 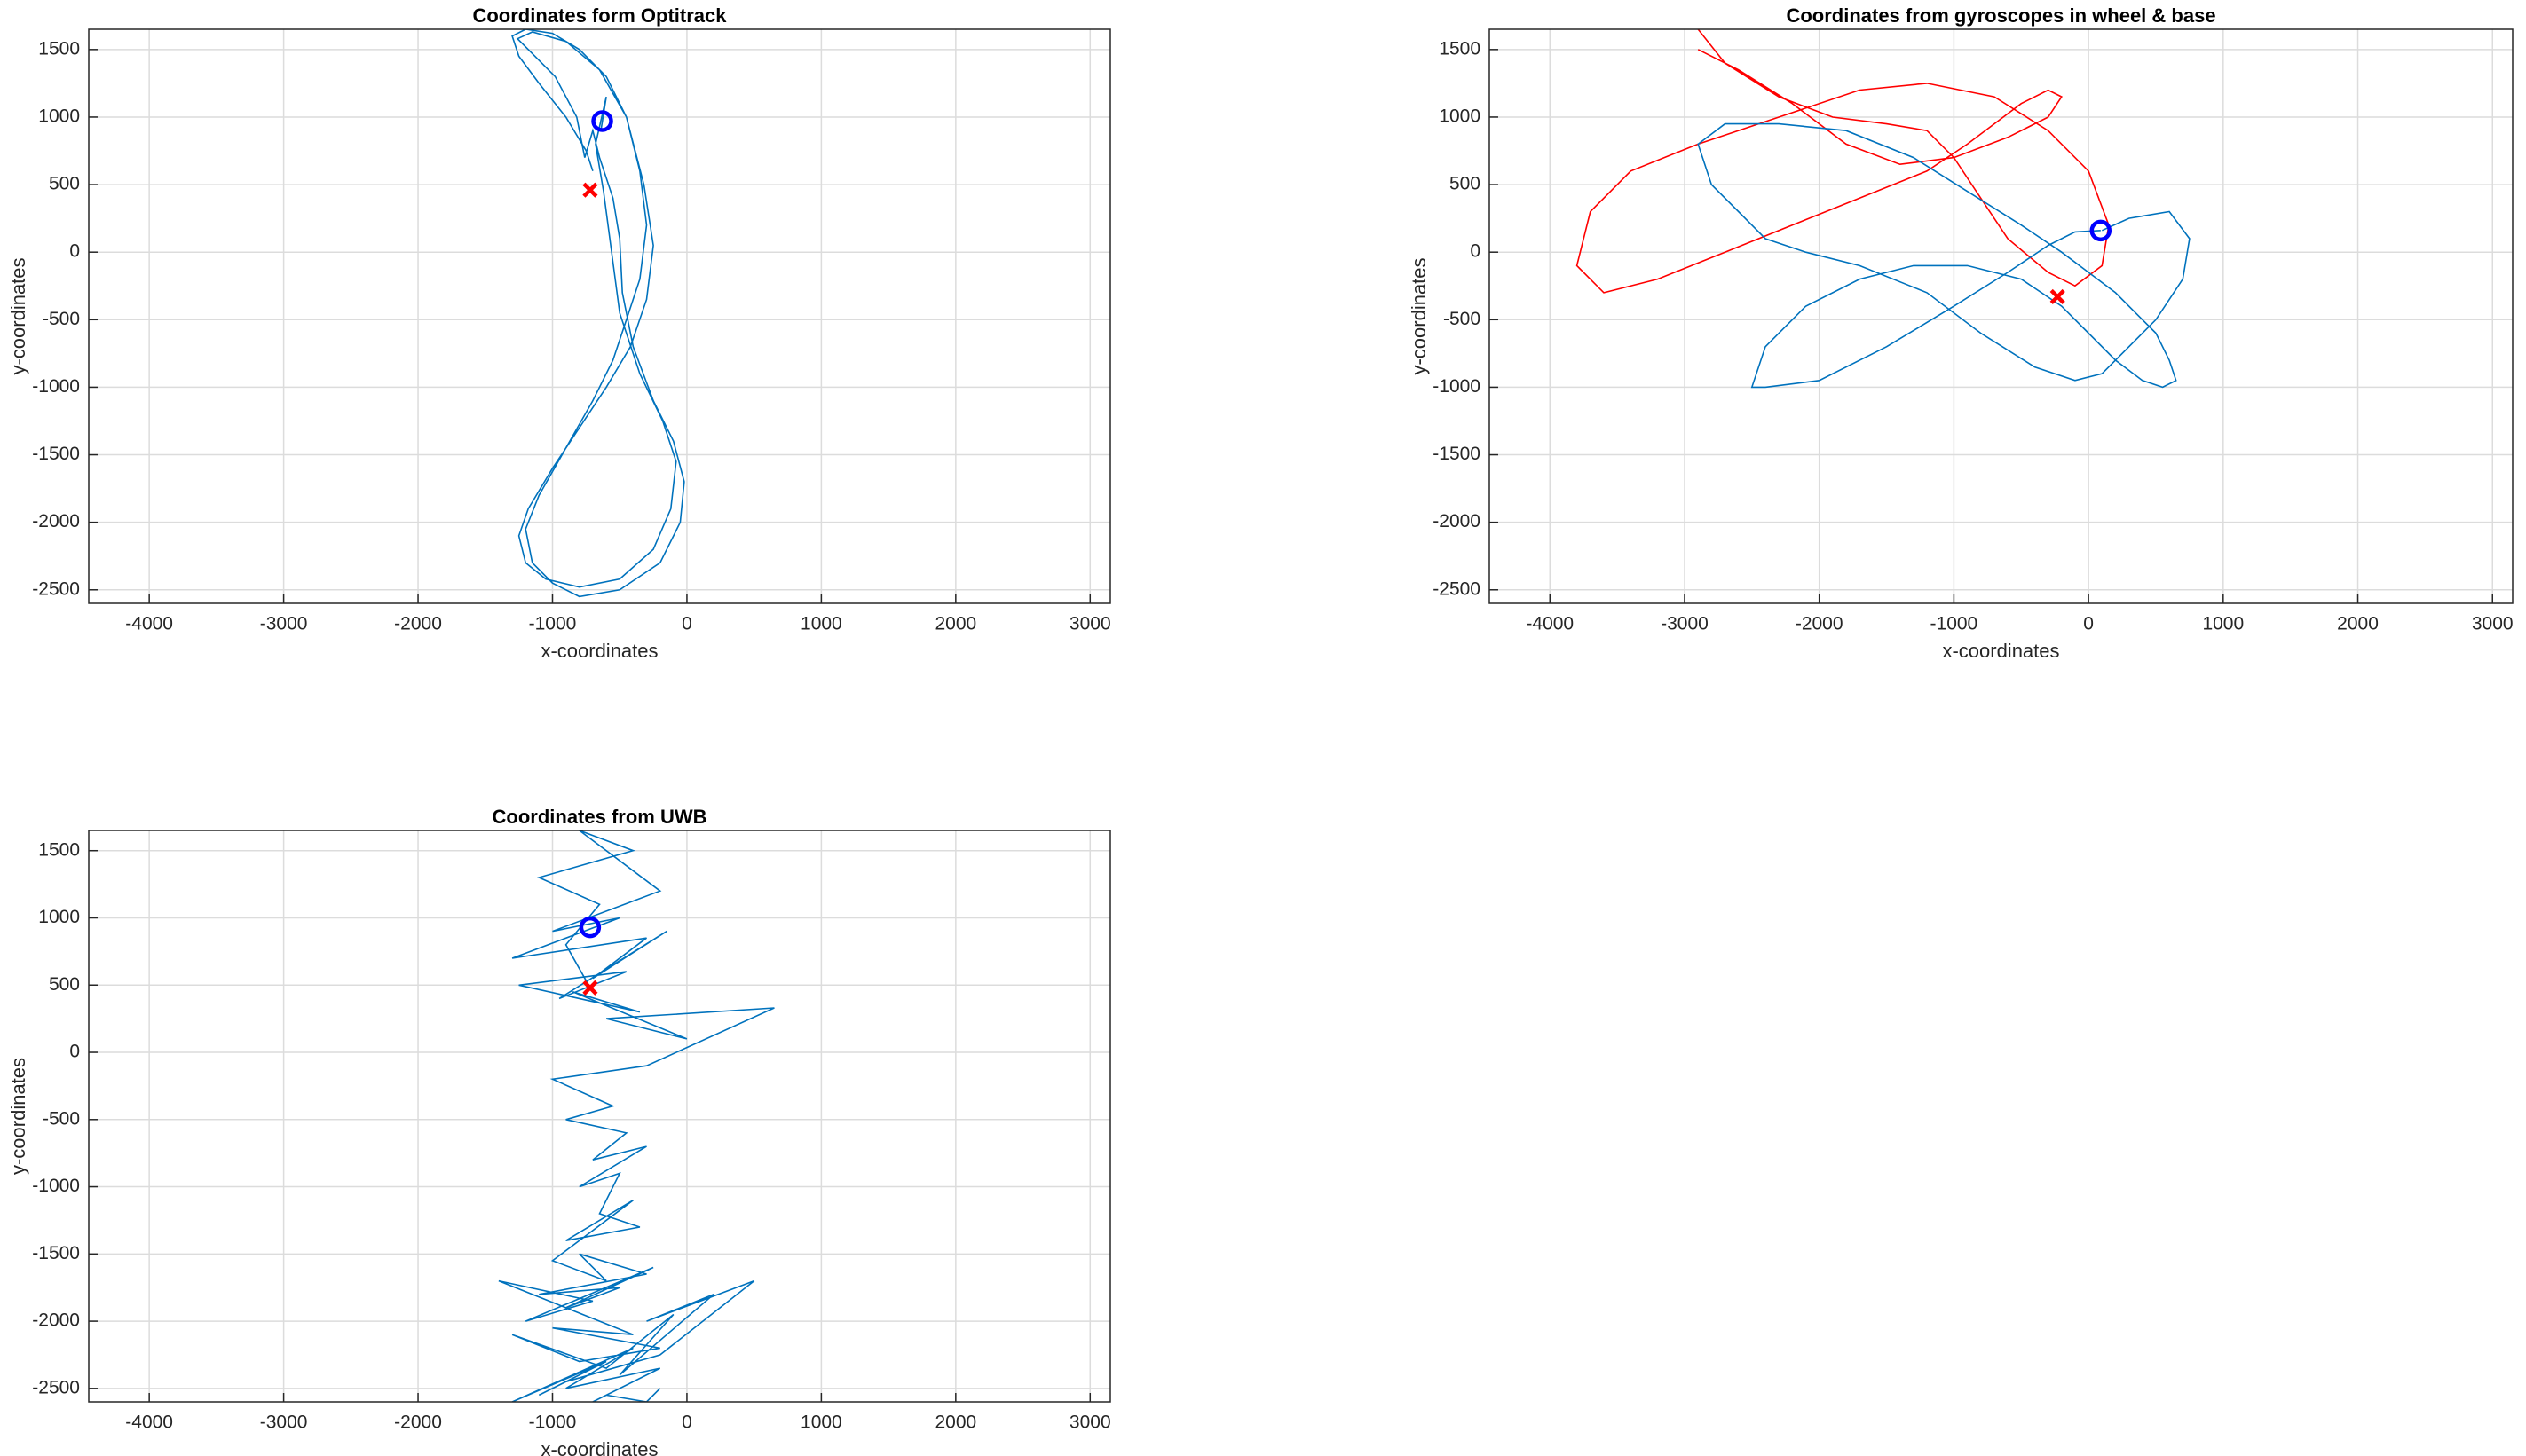 I want to click on chart-title: Coordinates form Optitrack, so click(x=599, y=15).